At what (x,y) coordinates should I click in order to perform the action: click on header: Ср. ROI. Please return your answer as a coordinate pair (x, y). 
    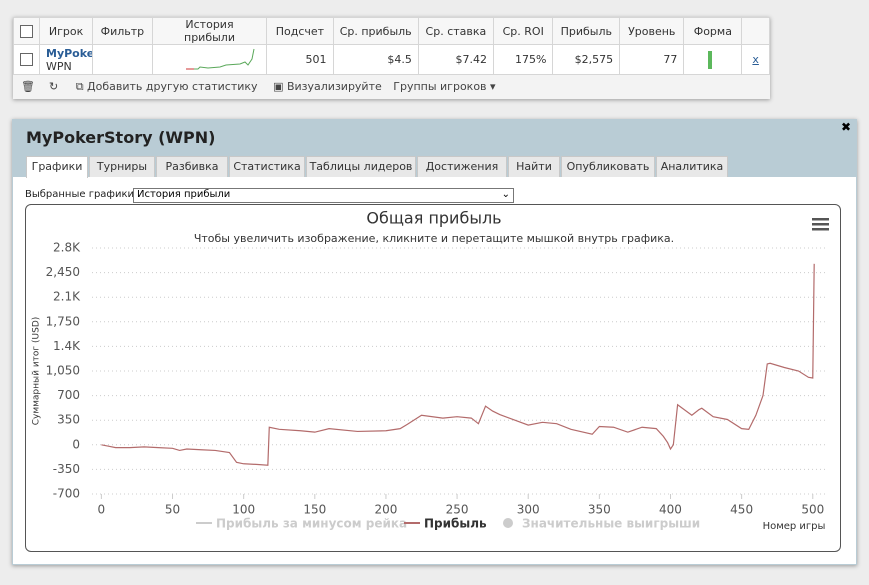
    Looking at the image, I should click on (523, 31).